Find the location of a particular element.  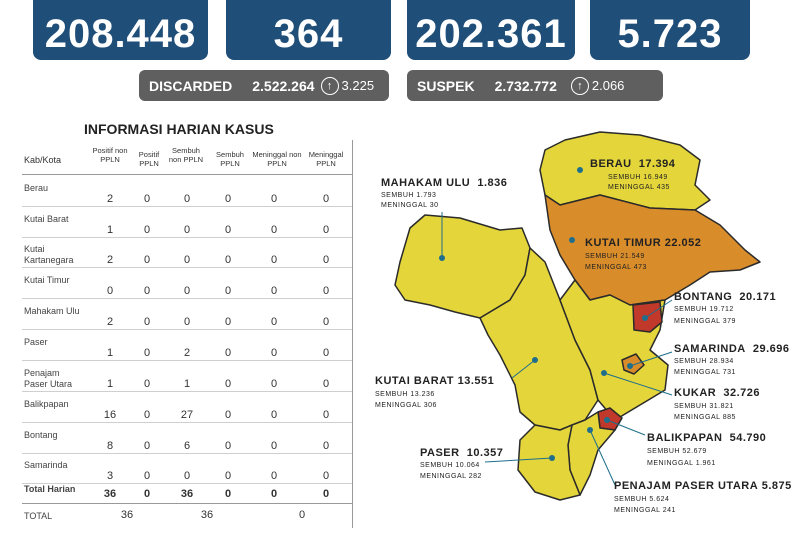

row-label: Kutai Barat is located at coordinates (46, 219).